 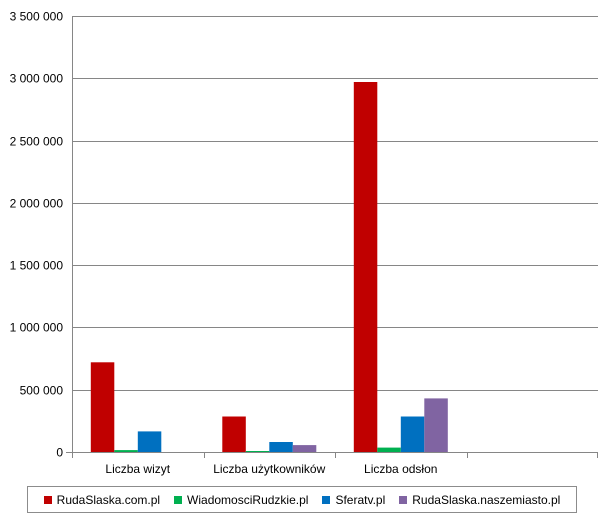 What do you see at coordinates (486, 499) in the screenshot?
I see `legend-label: RudaSlaska.naszemiasto.pl` at bounding box center [486, 499].